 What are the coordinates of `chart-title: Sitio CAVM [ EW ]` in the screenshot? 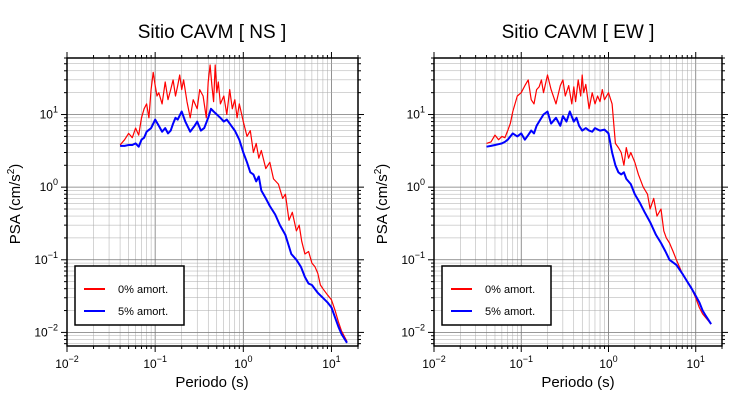 It's located at (578, 32).